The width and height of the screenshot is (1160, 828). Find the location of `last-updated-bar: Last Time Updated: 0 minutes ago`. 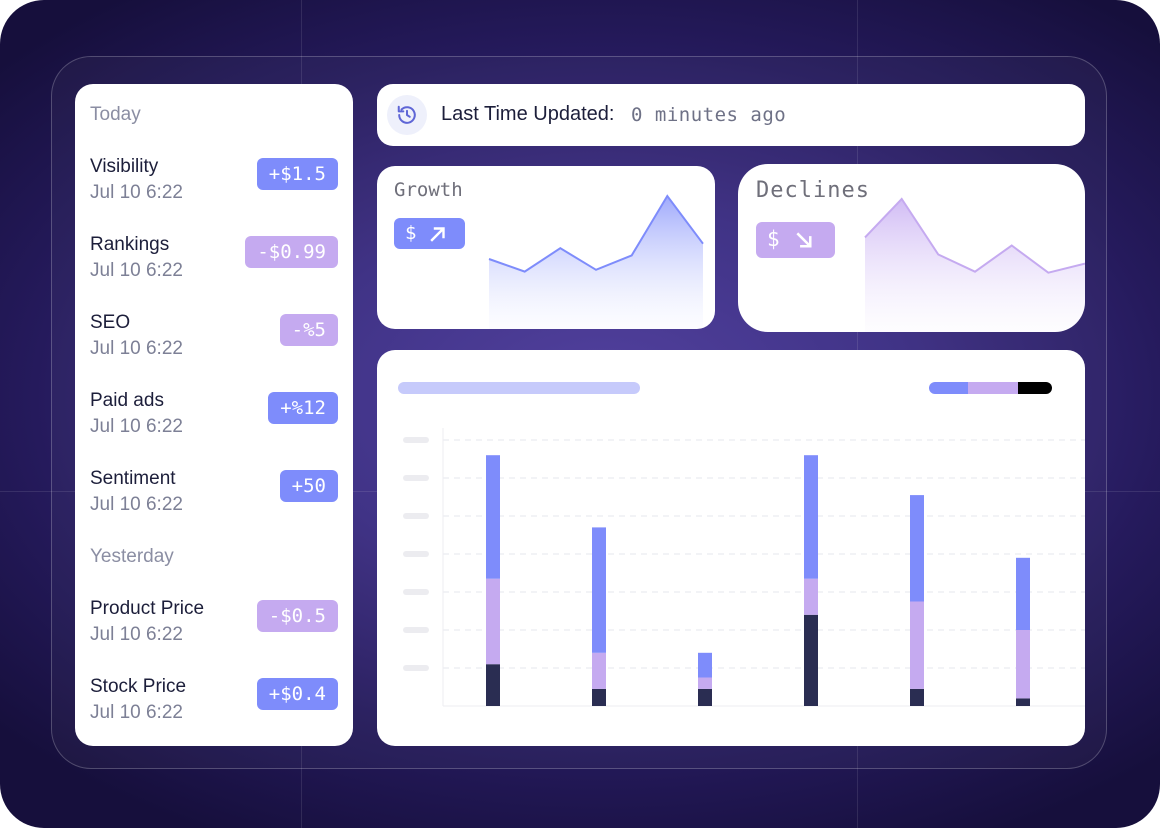

last-updated-bar: Last Time Updated: 0 minutes ago is located at coordinates (731, 115).